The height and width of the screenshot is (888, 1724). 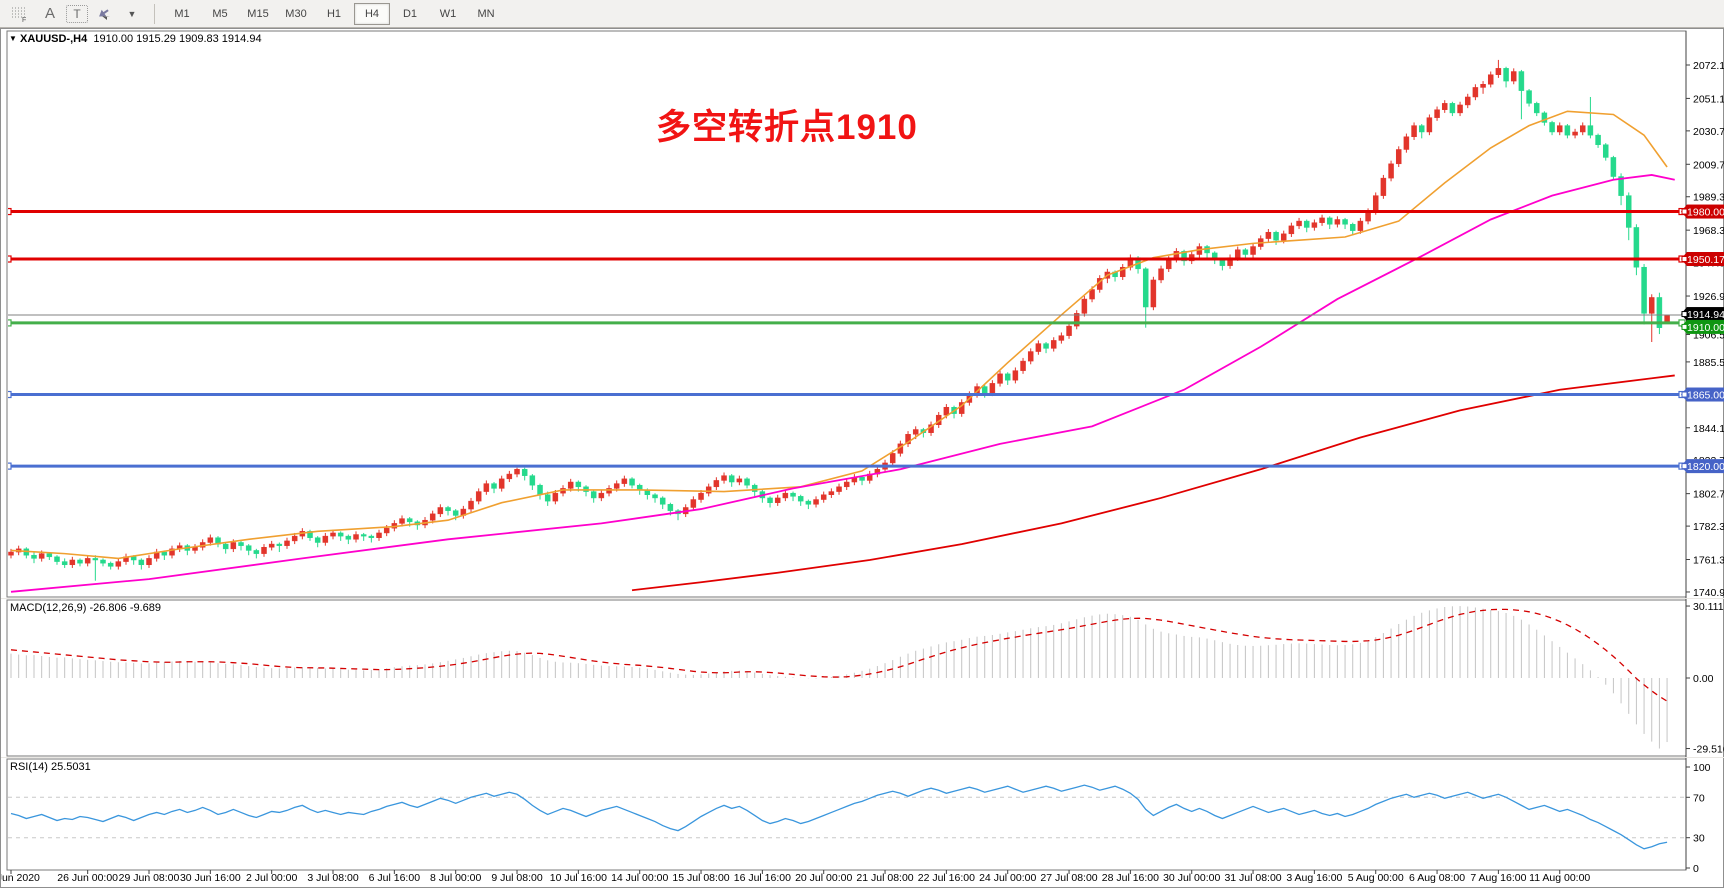 What do you see at coordinates (486, 13) in the screenshot?
I see `timeframe-button-mn: MN` at bounding box center [486, 13].